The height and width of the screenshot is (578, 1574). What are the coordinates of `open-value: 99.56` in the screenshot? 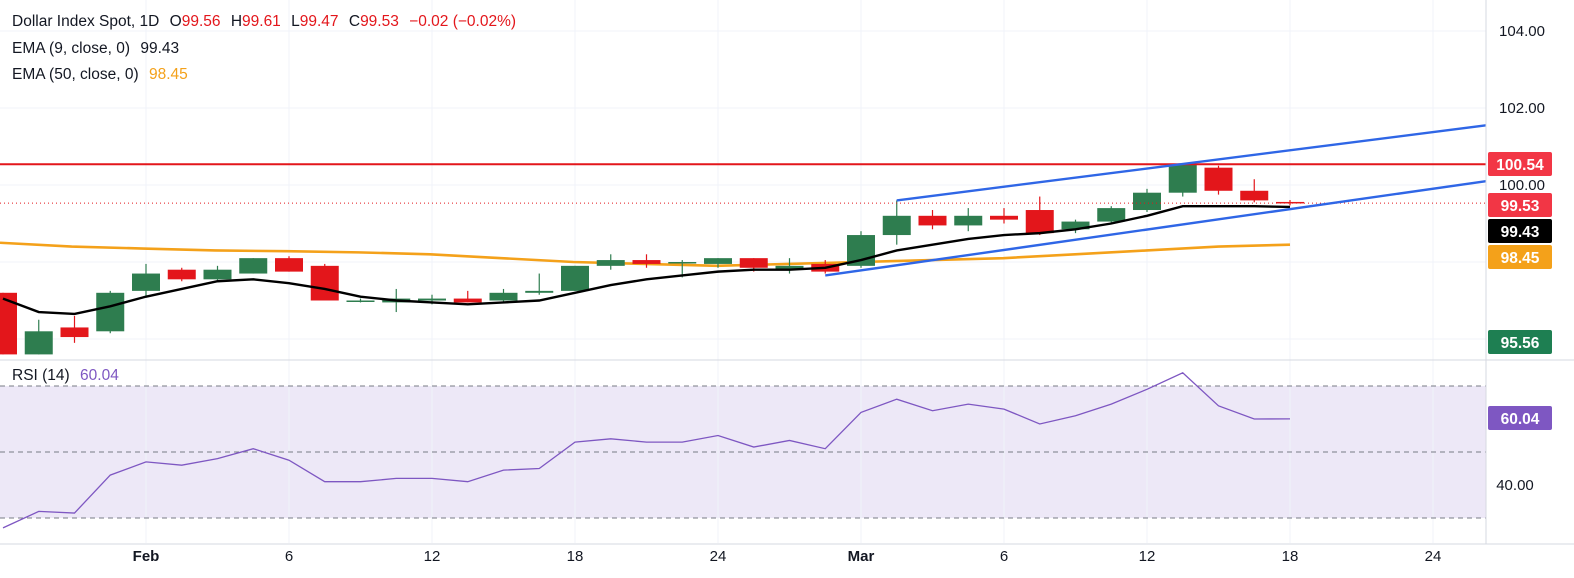 It's located at (201, 21).